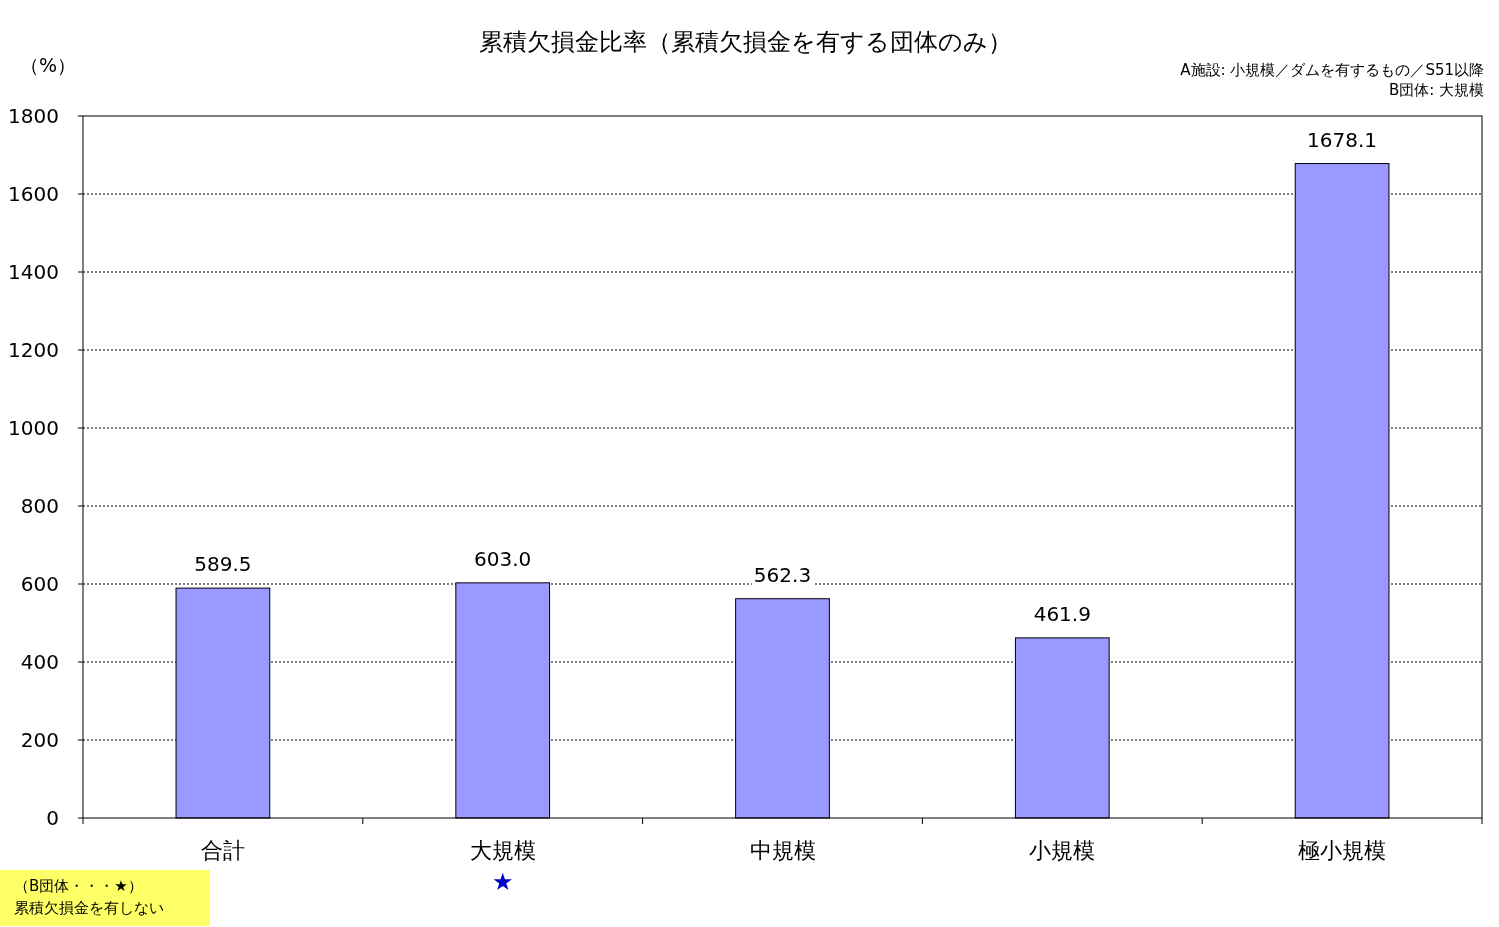 The width and height of the screenshot is (1499, 927). Describe the element at coordinates (33, 116) in the screenshot. I see `y-tick-label: 1800` at that location.